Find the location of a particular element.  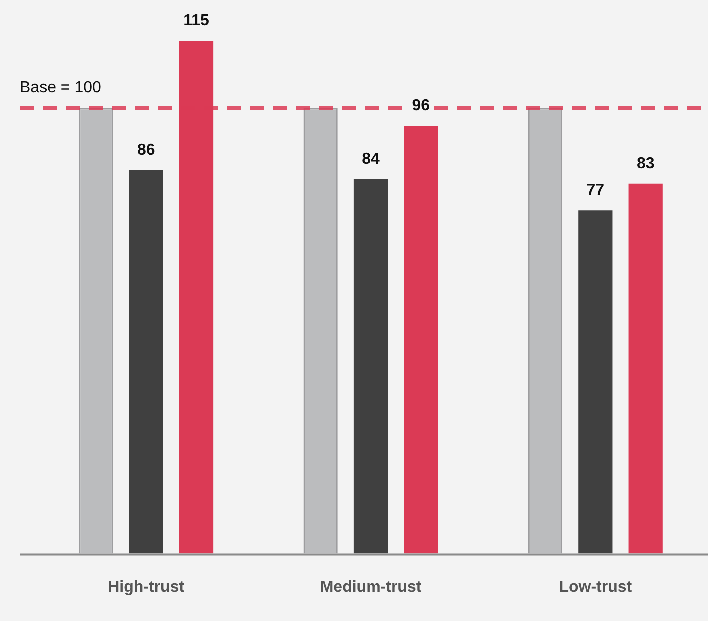

data-label: 77 is located at coordinates (595, 191).